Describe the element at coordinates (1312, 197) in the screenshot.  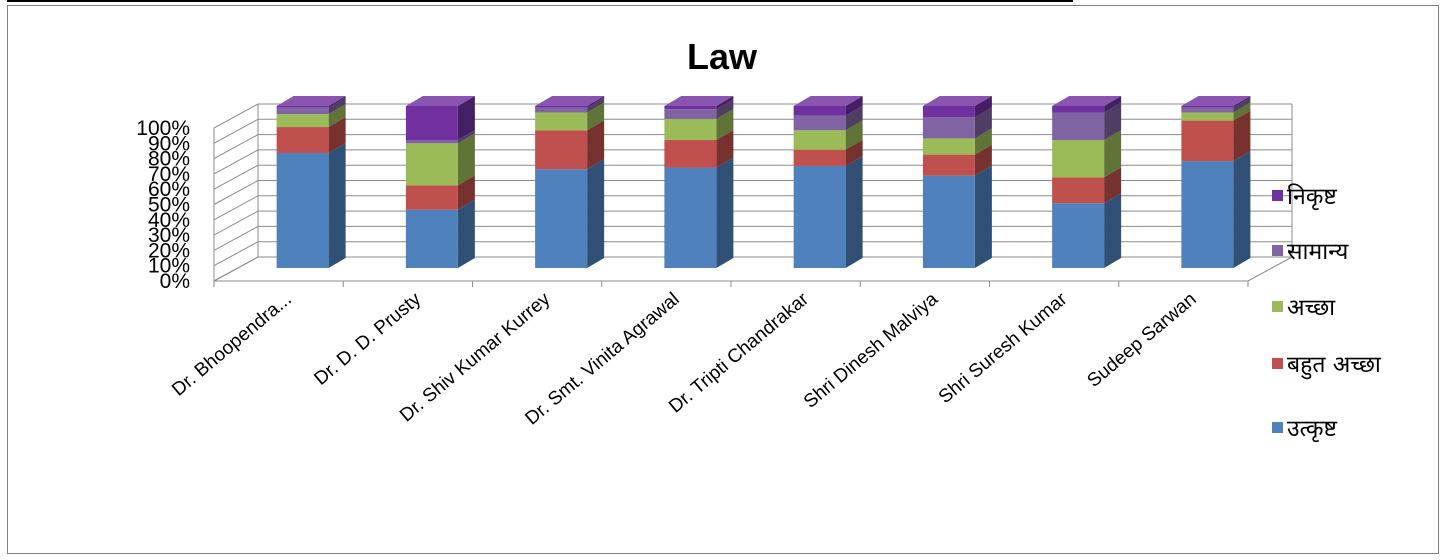
I see `legend-label: निकृष्ट` at that location.